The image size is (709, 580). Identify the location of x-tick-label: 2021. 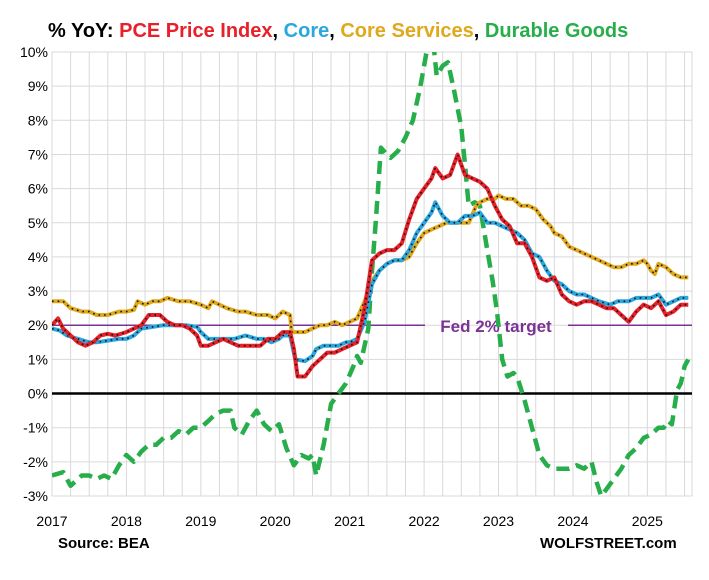
(349, 521).